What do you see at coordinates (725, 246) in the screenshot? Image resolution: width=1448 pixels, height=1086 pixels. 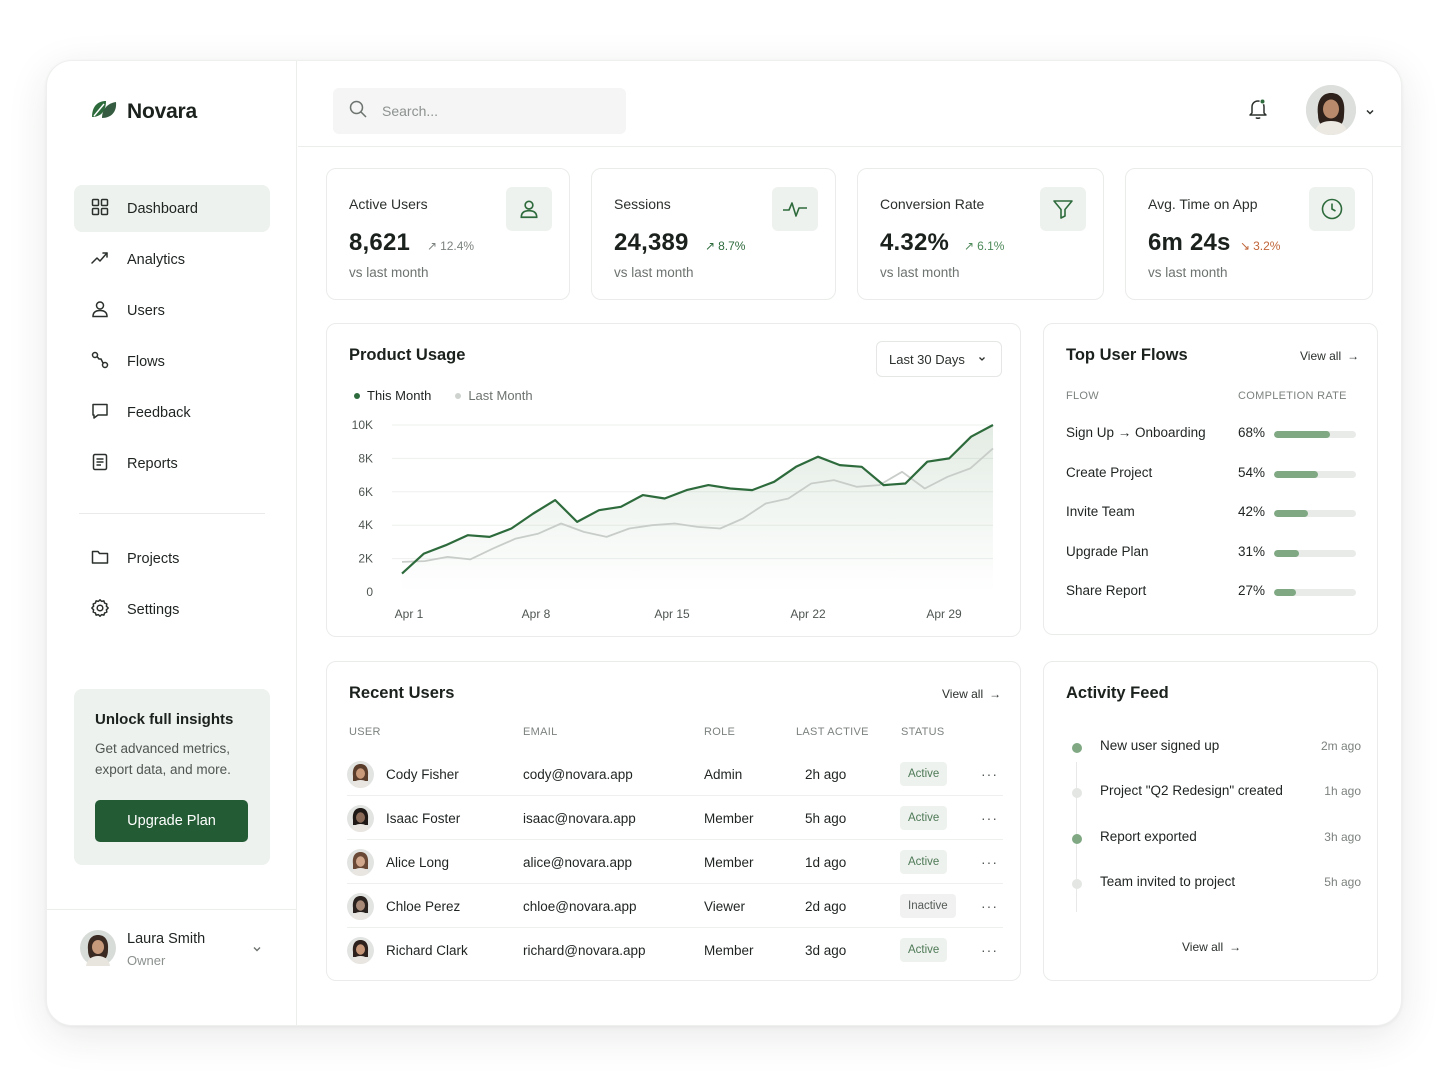 I see `kpi-change: ↗ 8.7%` at bounding box center [725, 246].